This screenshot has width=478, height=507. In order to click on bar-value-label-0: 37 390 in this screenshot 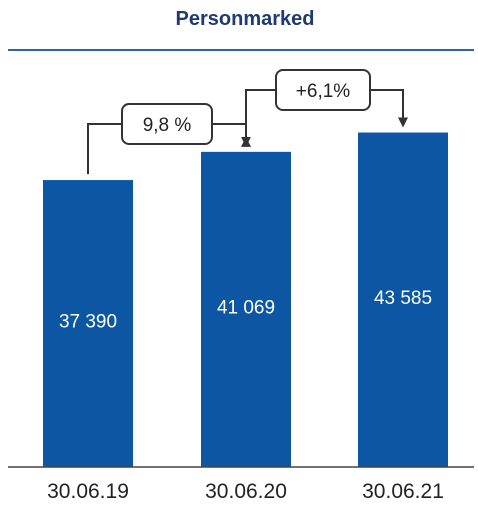, I will do `click(88, 322)`.